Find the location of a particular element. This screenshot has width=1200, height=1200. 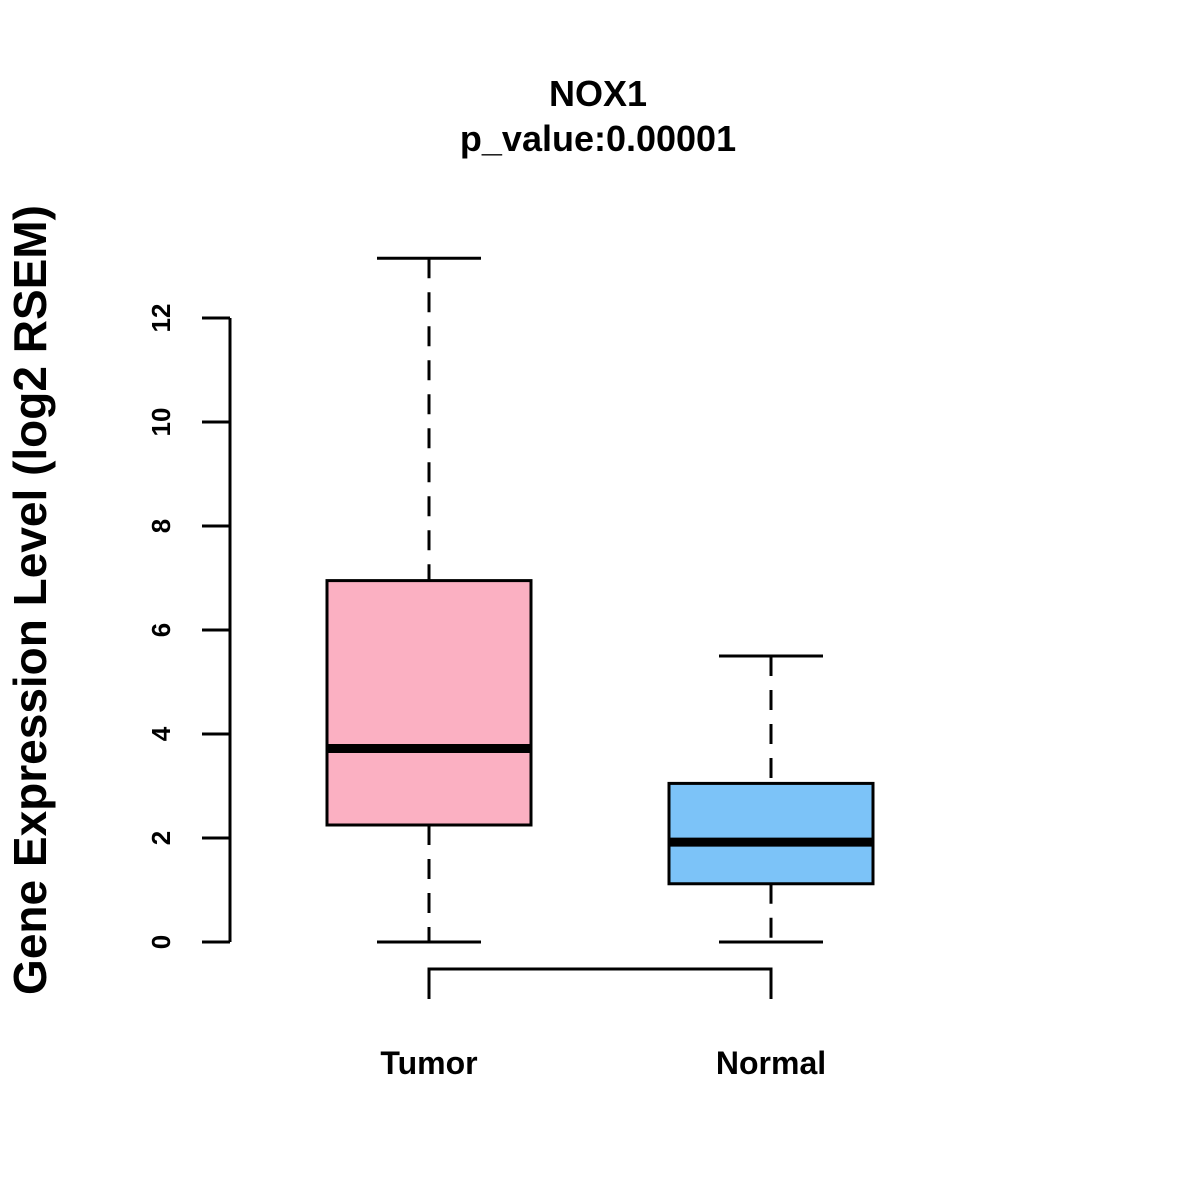

y-tick-label: 0 is located at coordinates (161, 942).